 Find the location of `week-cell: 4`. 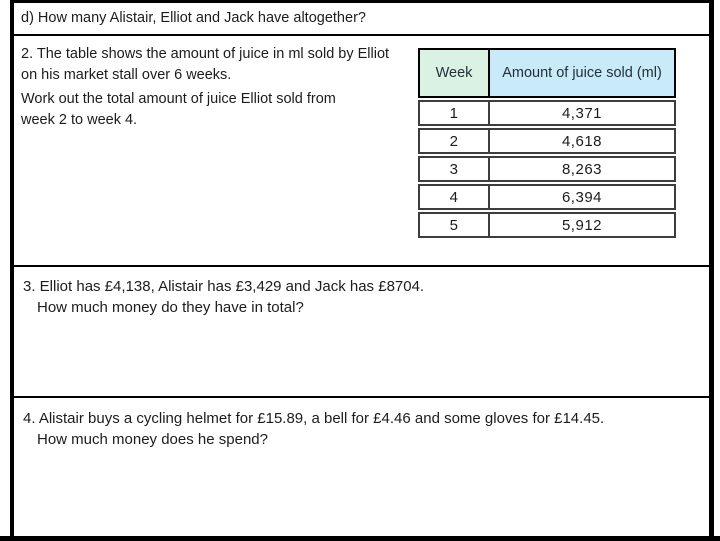

week-cell: 4 is located at coordinates (454, 197).